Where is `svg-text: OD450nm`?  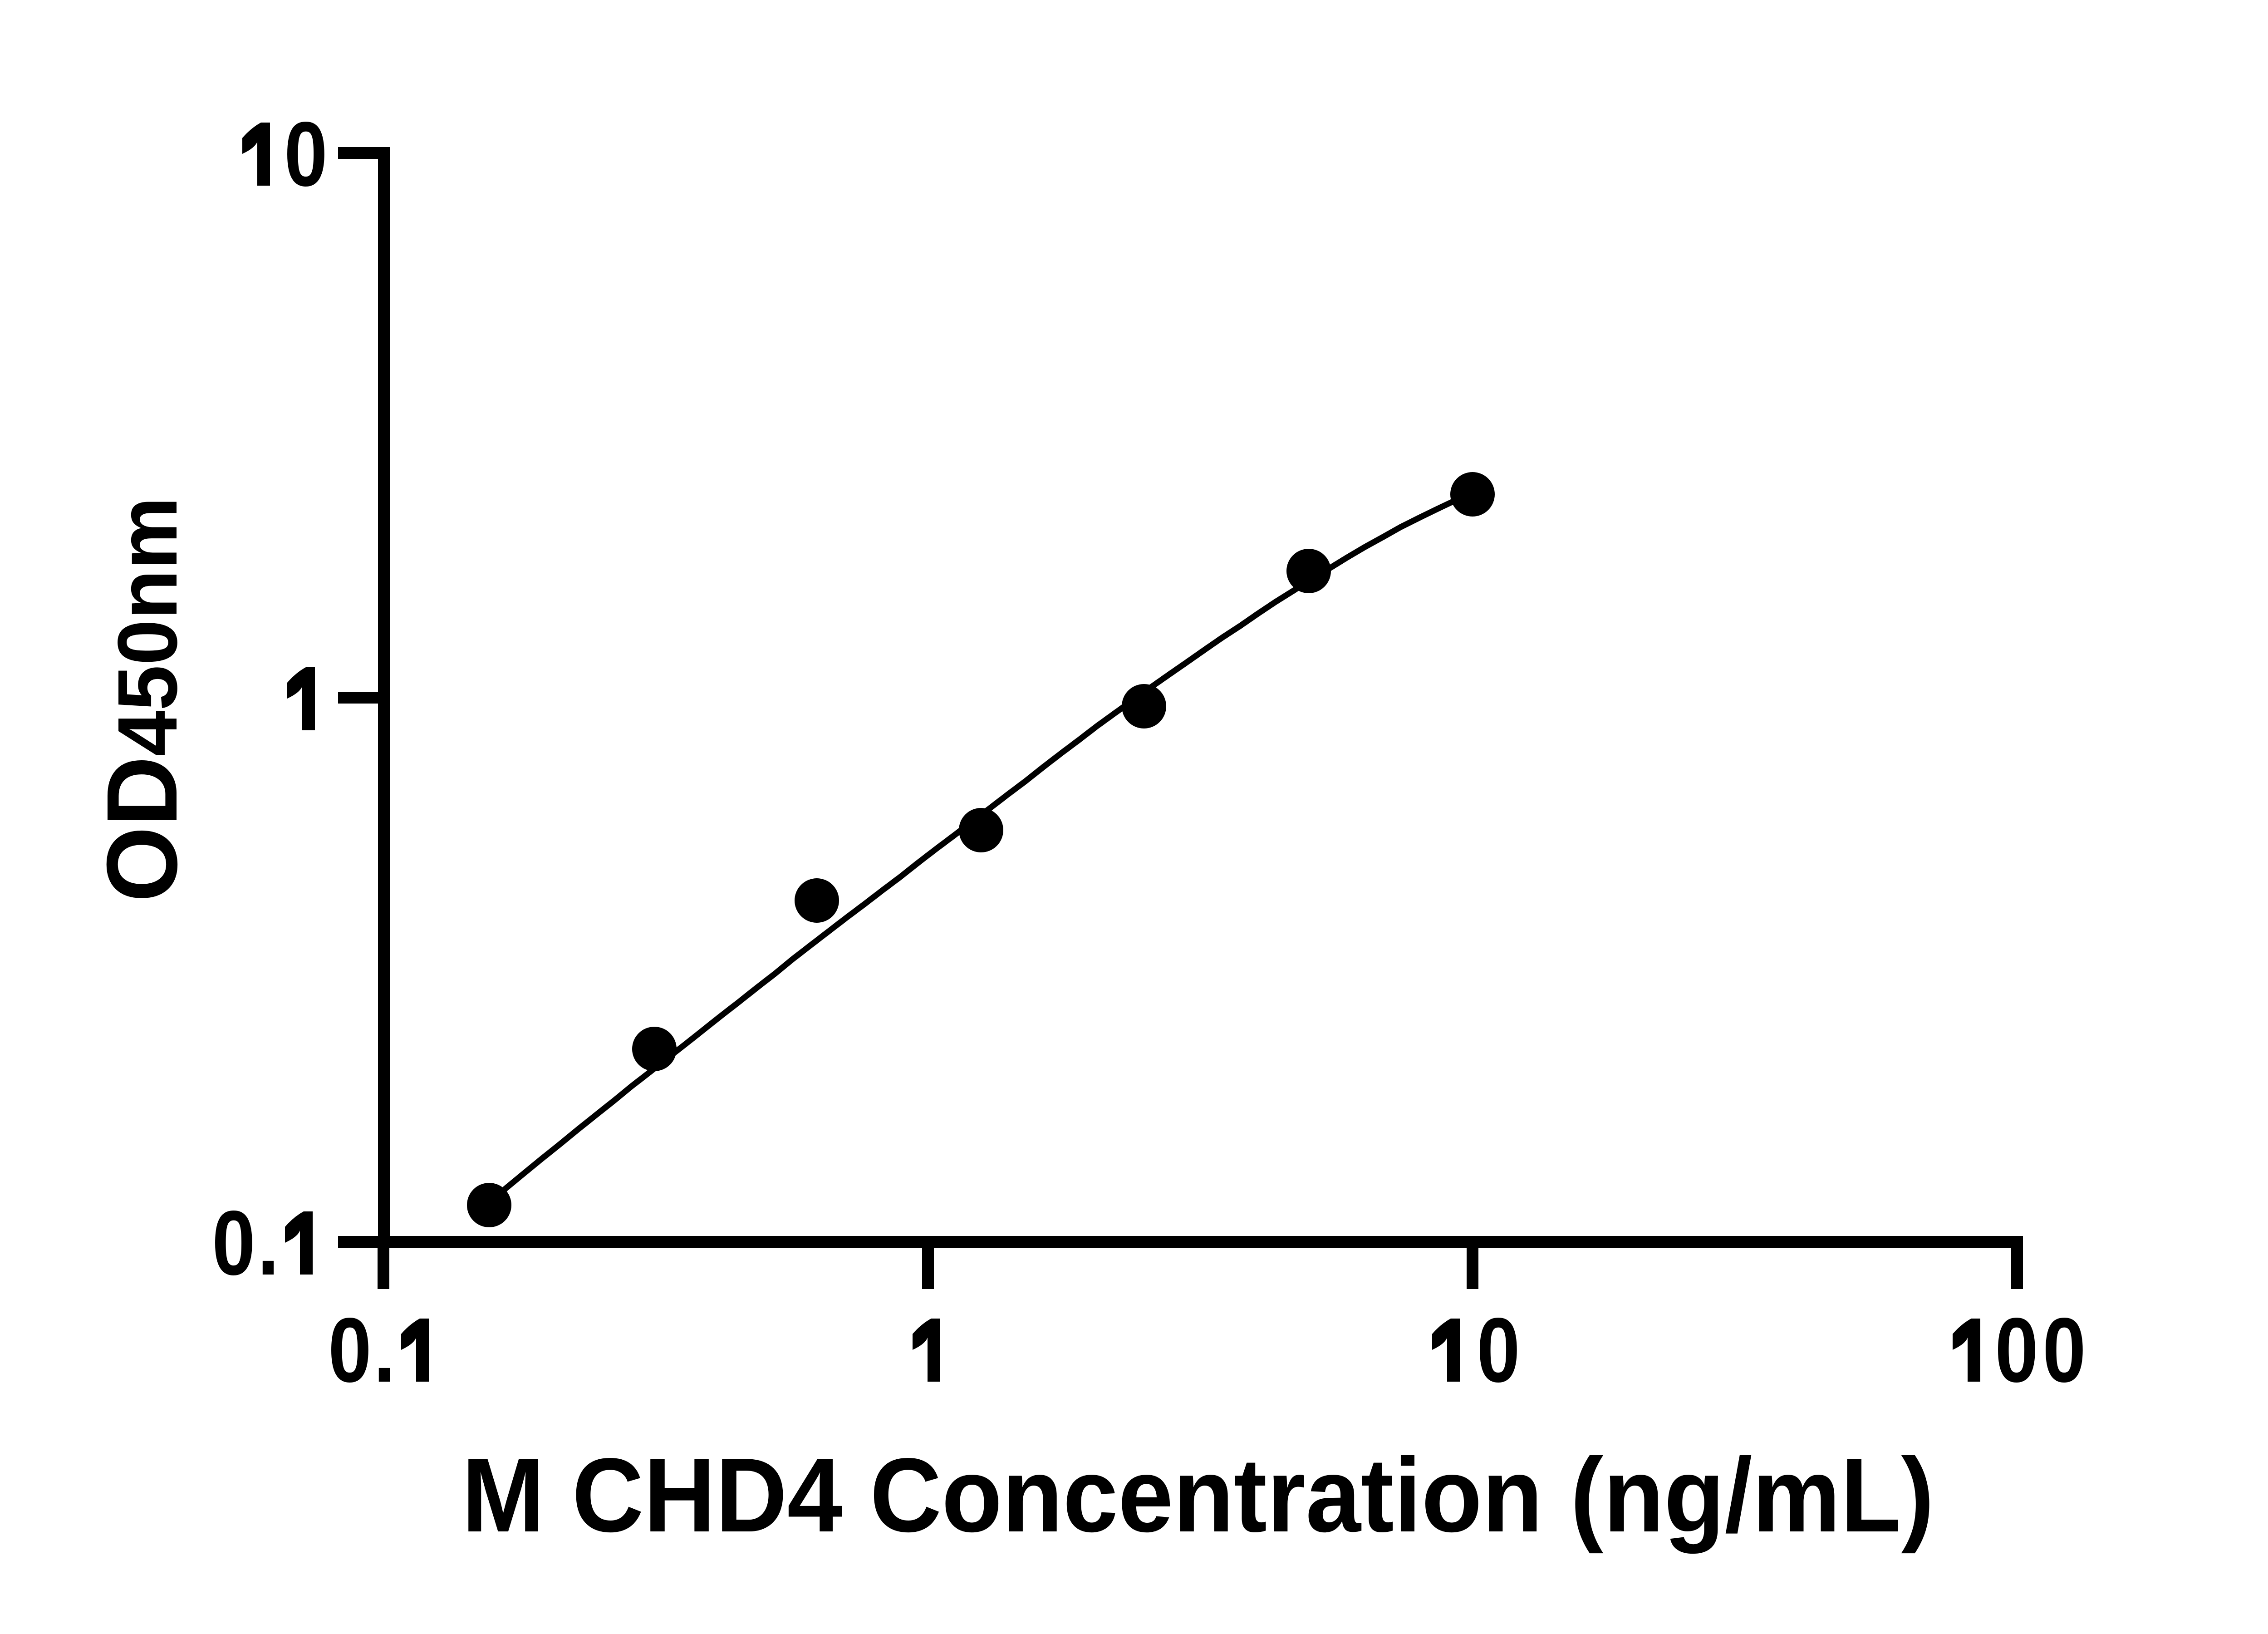
svg-text: OD450nm is located at coordinates (142, 699).